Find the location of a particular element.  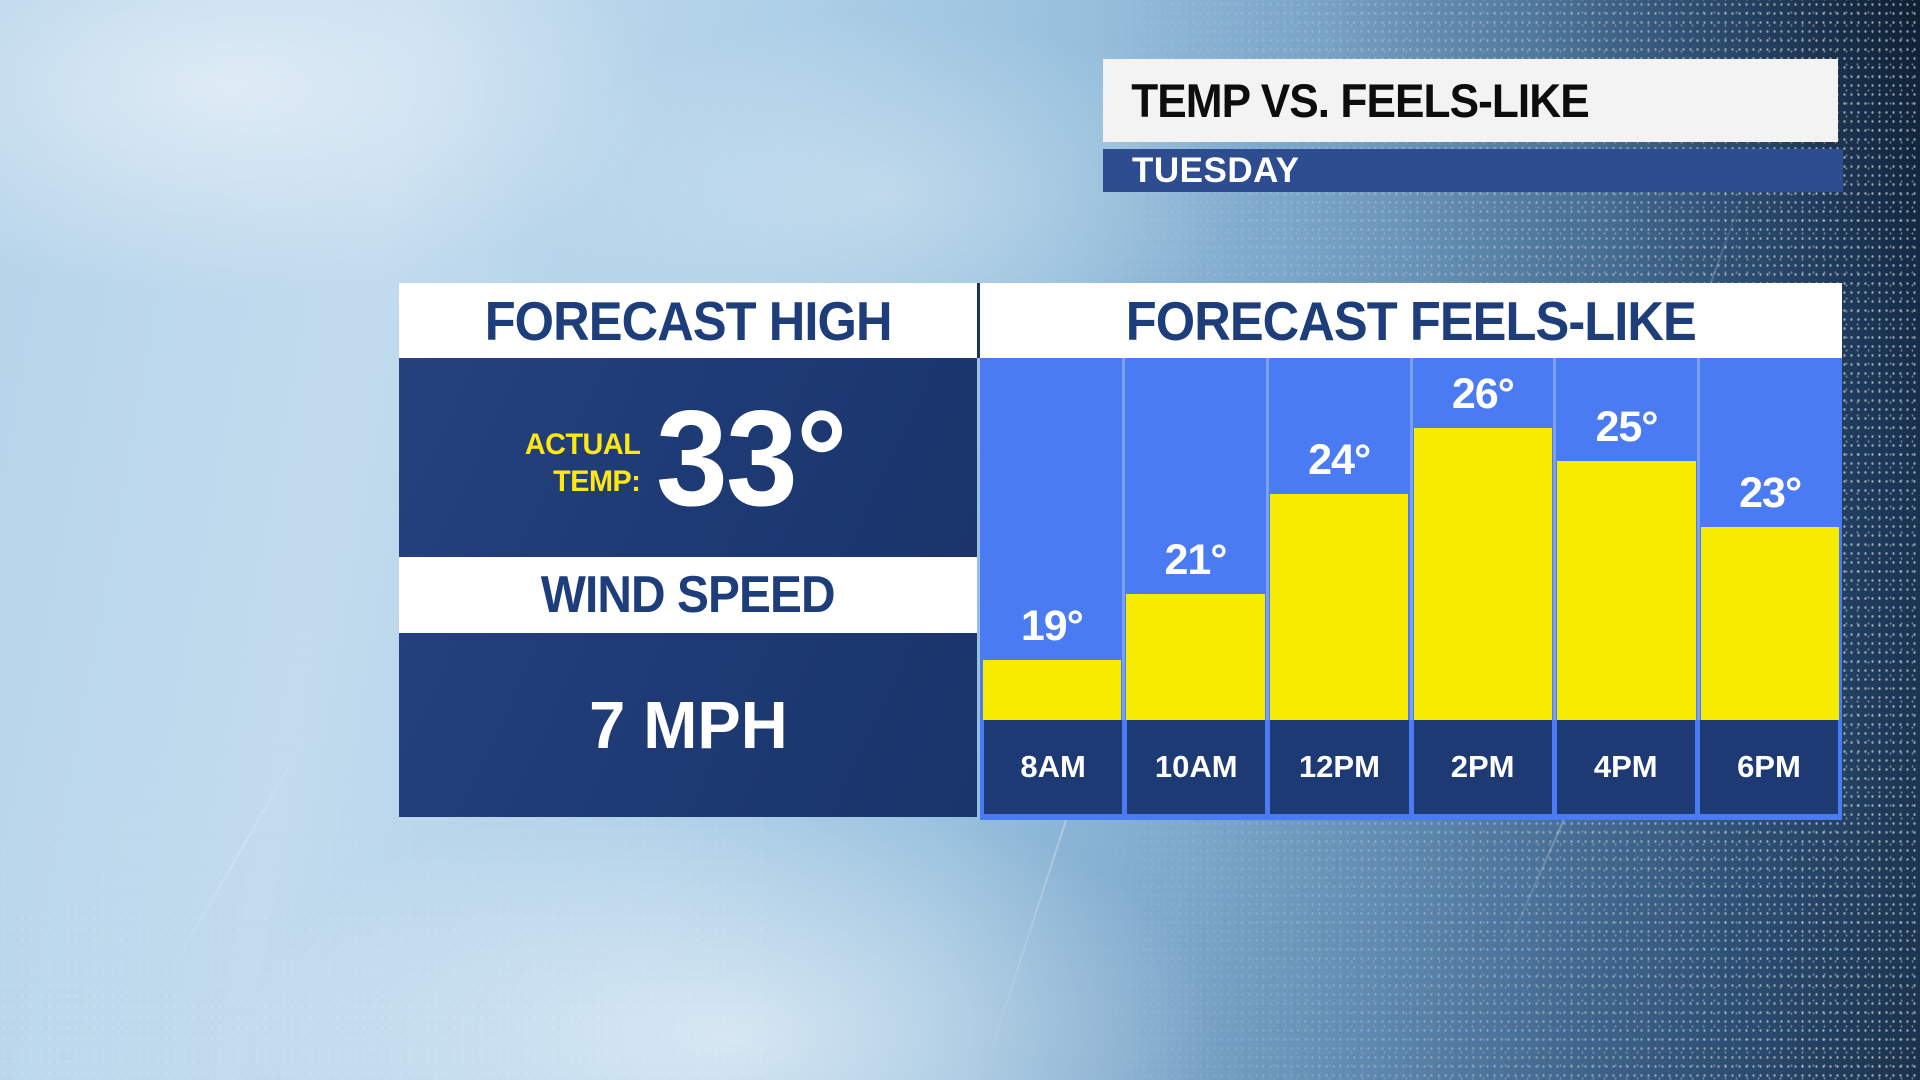

feels-like-bar-6PM is located at coordinates (1770, 623).